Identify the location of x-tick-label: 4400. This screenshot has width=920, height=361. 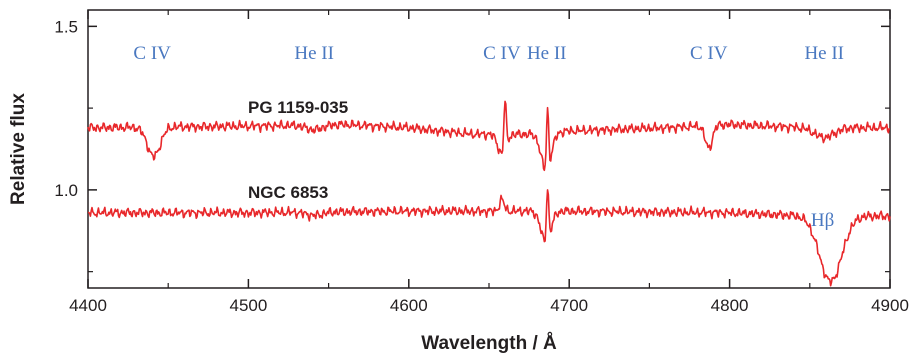
(88, 305).